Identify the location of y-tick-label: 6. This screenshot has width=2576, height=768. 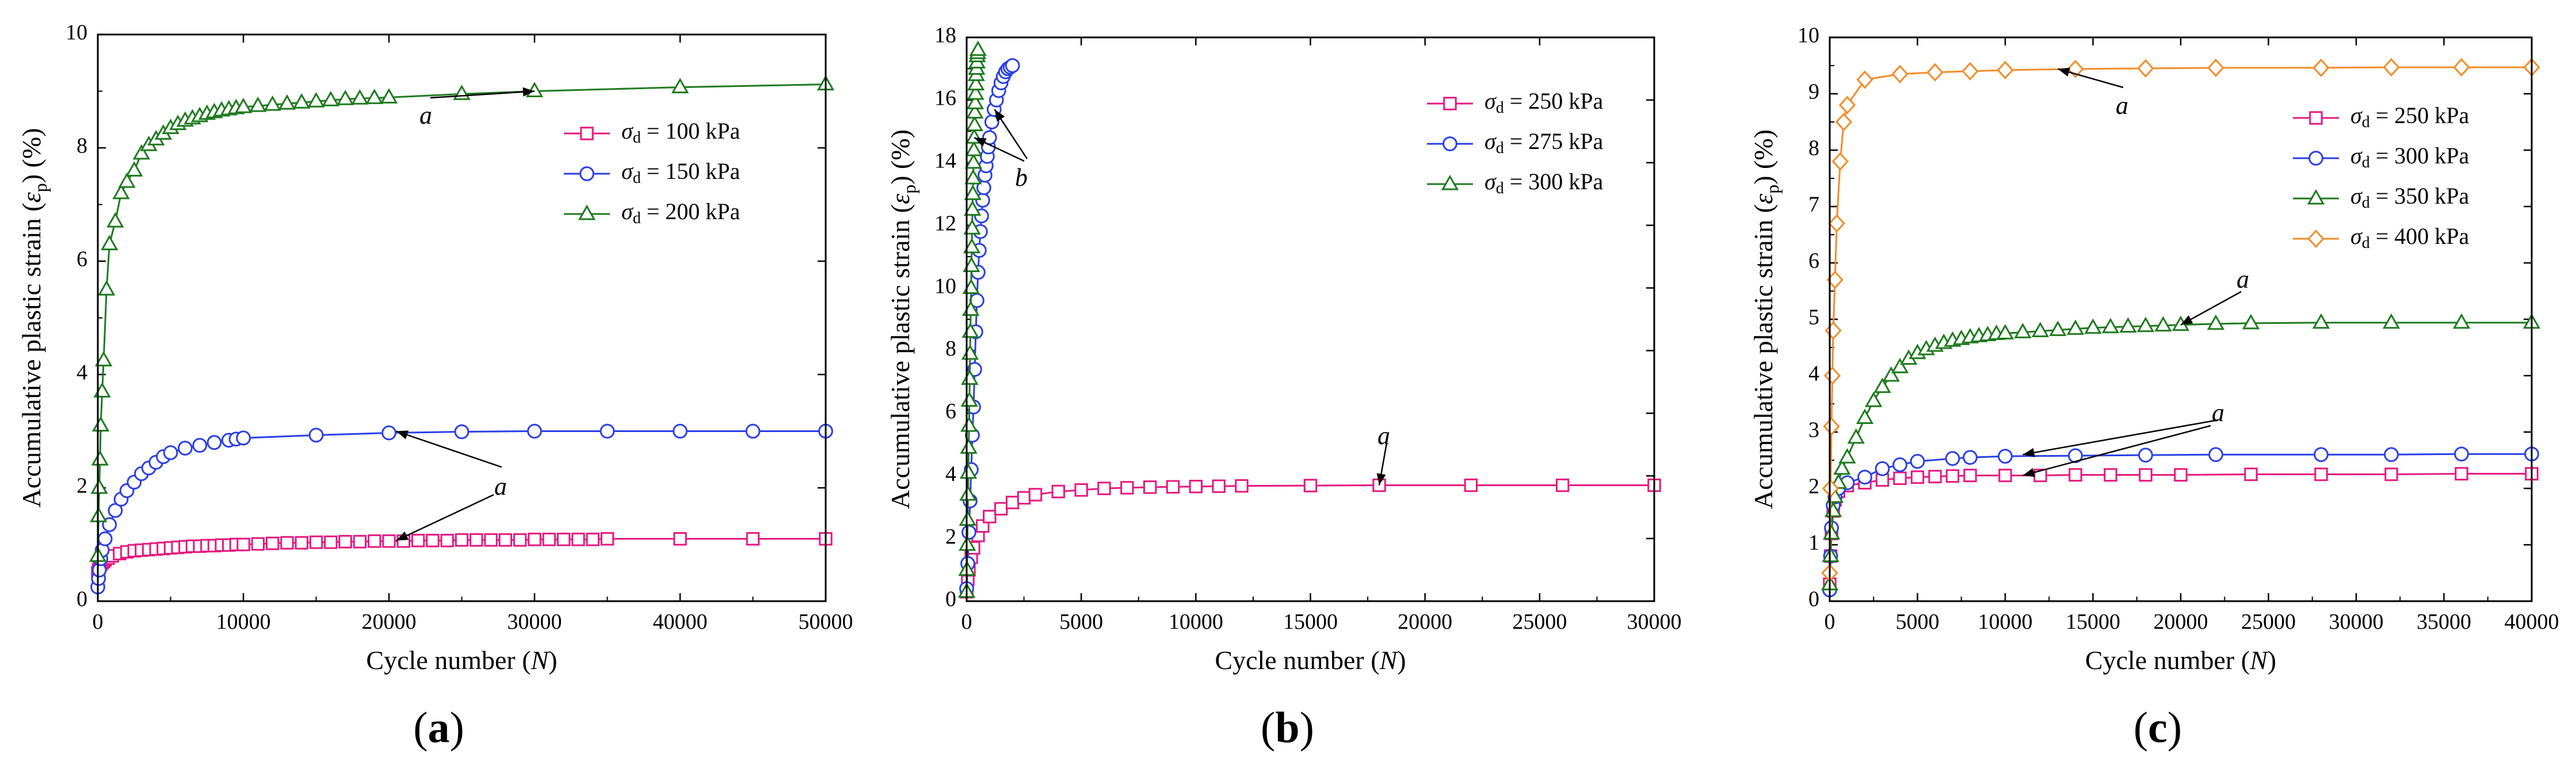
(950, 411).